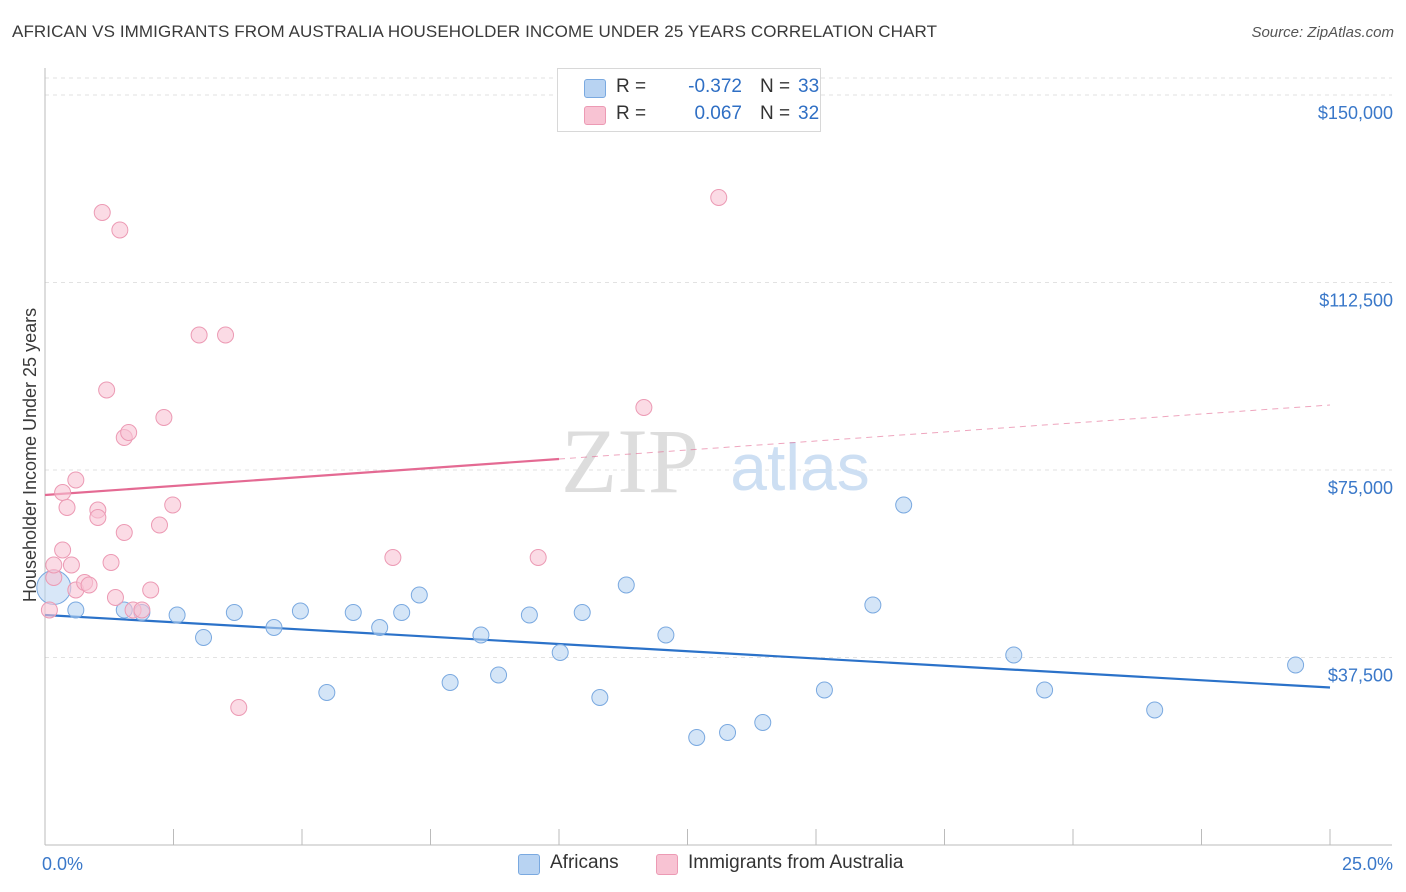 The image size is (1406, 892). What do you see at coordinates (809, 113) in the screenshot?
I see `legend-n-value: 32` at bounding box center [809, 113].